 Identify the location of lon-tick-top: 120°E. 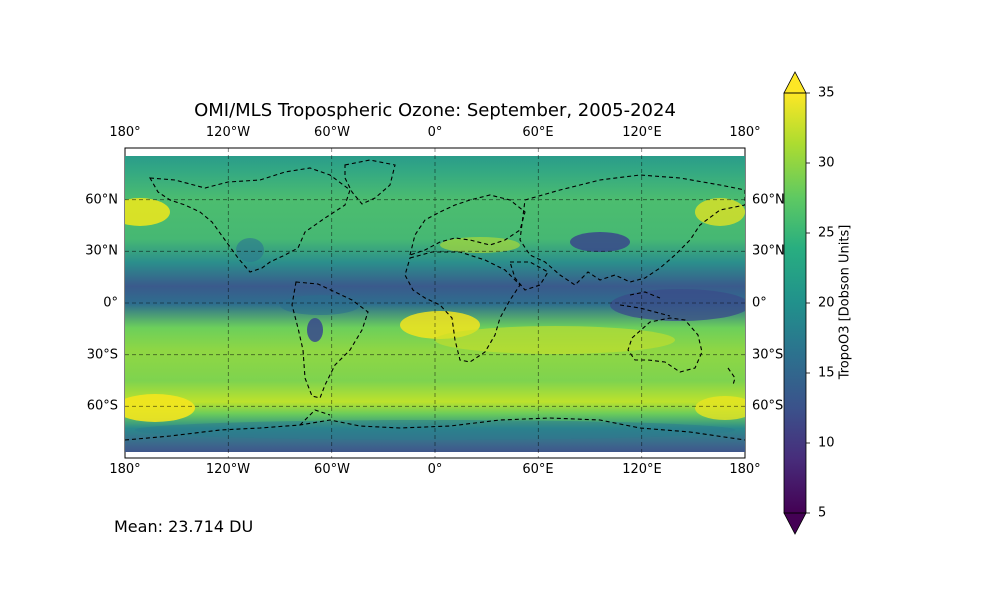
(642, 132).